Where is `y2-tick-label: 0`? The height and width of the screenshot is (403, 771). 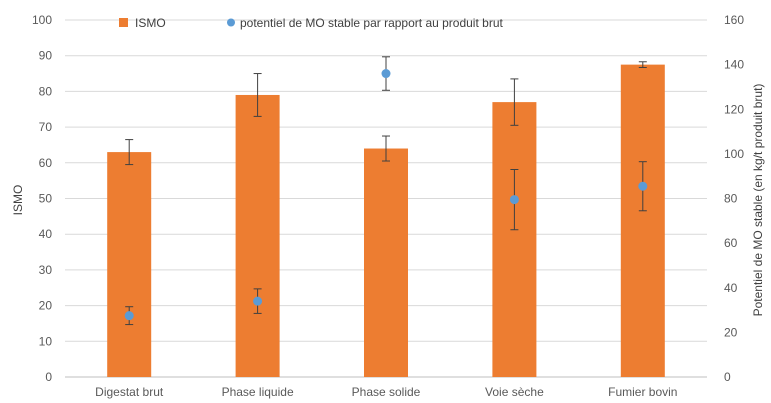
y2-tick-label: 0 is located at coordinates (727, 377).